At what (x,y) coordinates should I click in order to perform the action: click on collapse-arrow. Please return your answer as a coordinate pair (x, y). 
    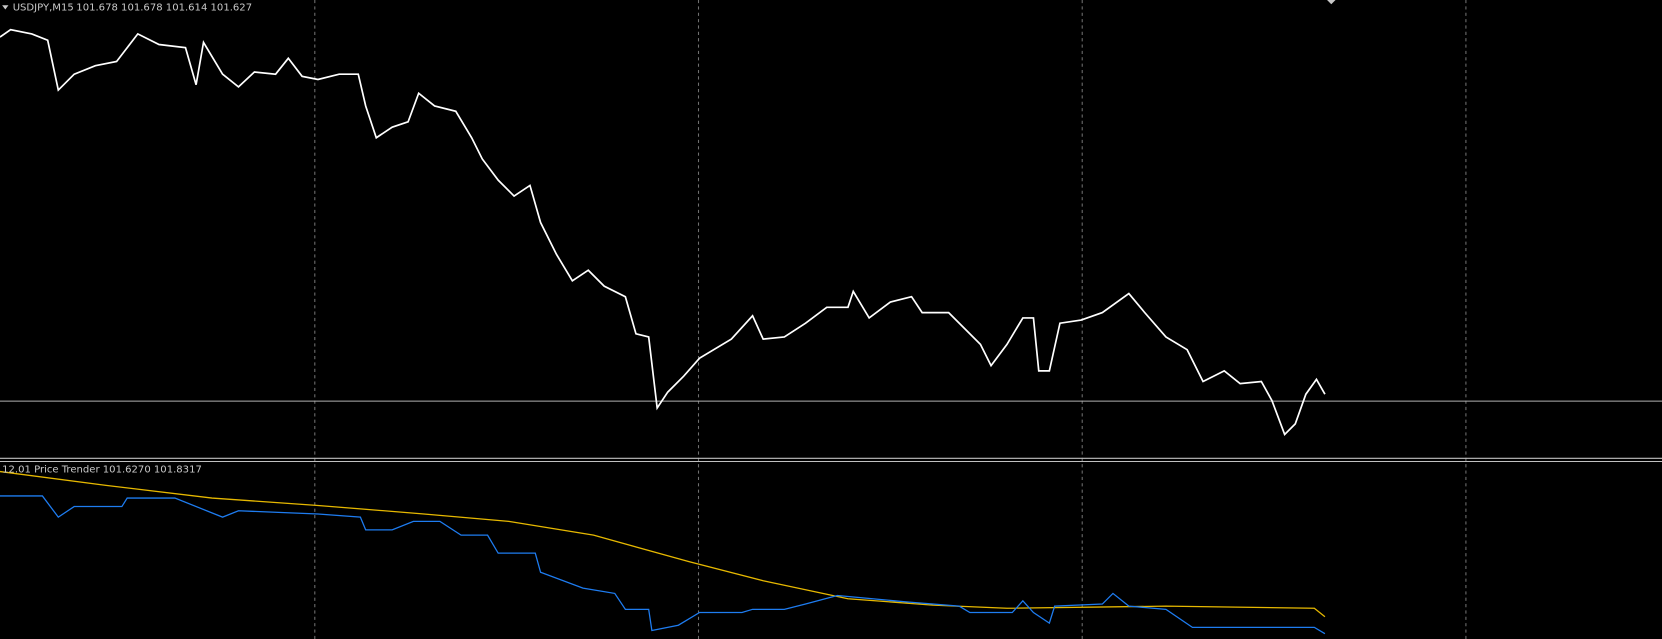
    Looking at the image, I should click on (5, 7).